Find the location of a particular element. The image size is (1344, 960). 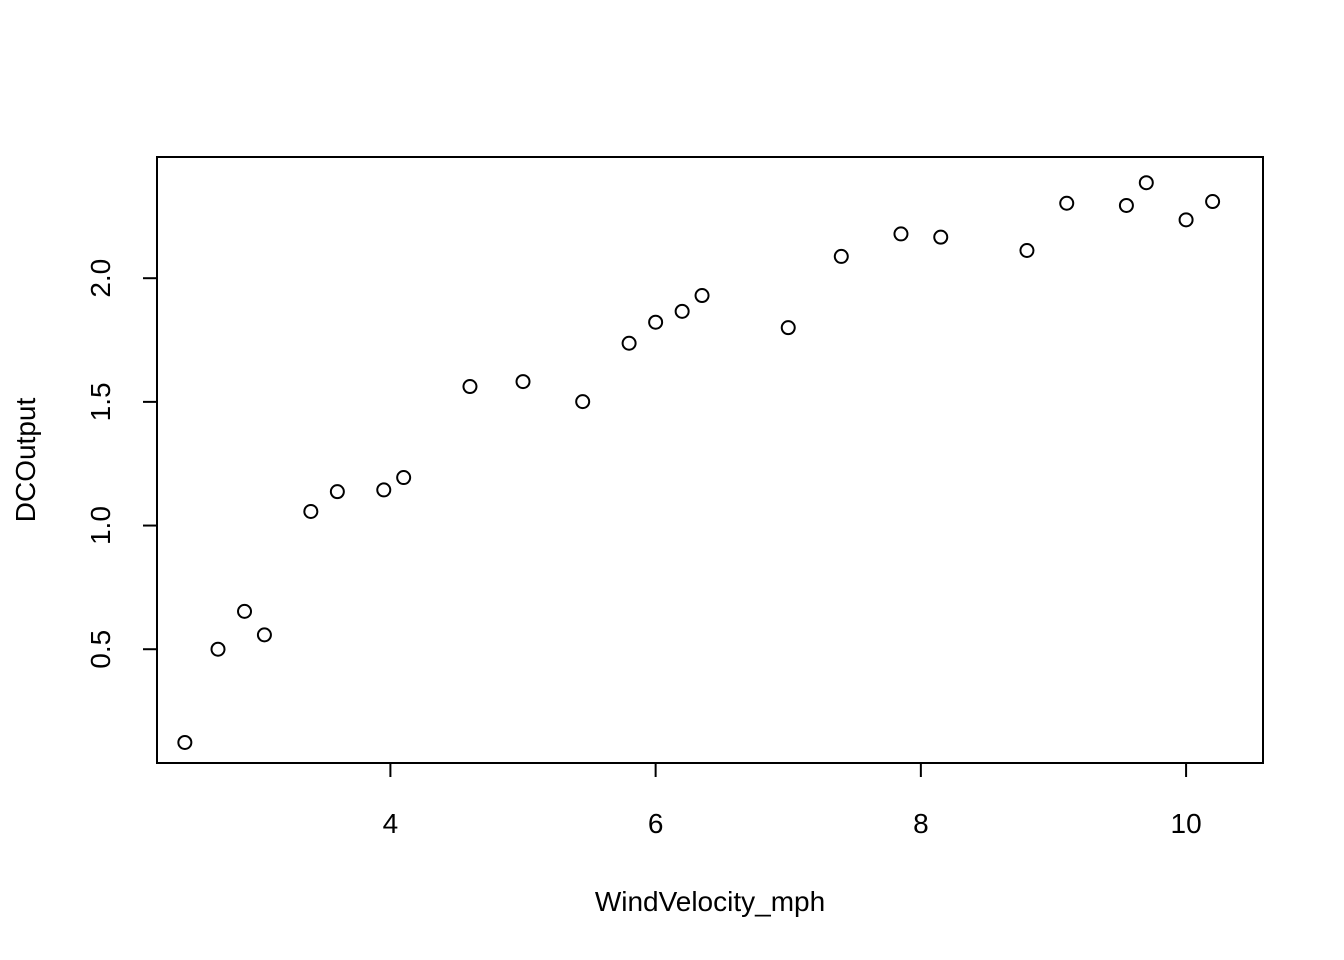

x-tick-label: 8 is located at coordinates (921, 823).